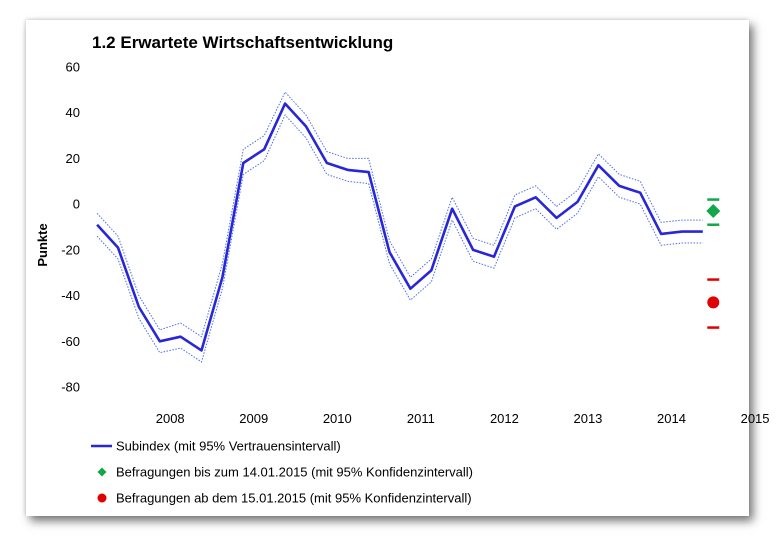  Describe the element at coordinates (242, 42) in the screenshot. I see `chart-title: 1.2 Erwartete Wirtschaftsentwicklung` at that location.